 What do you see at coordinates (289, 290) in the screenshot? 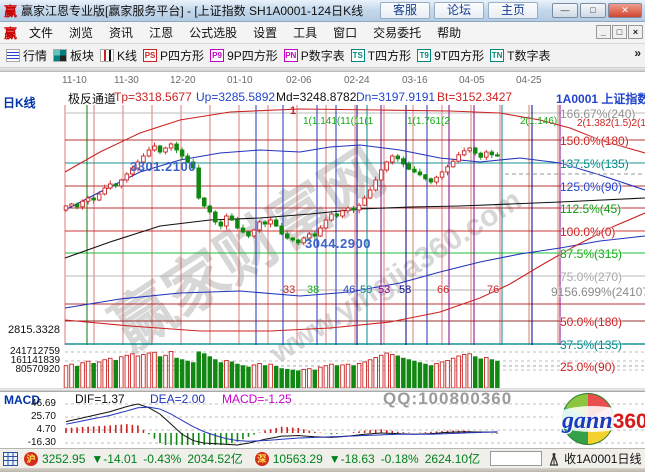
I see `gann-number-33: 33` at bounding box center [289, 290].